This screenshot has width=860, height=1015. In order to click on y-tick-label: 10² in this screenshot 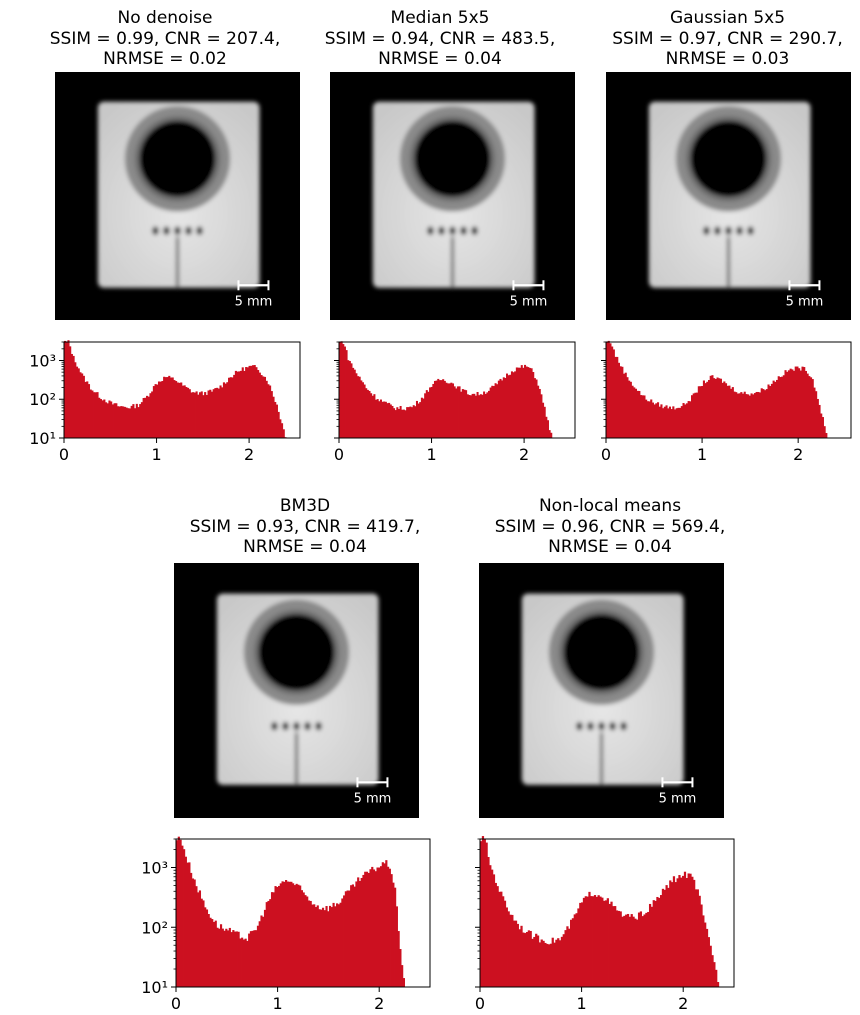, I will do `click(154, 927)`.